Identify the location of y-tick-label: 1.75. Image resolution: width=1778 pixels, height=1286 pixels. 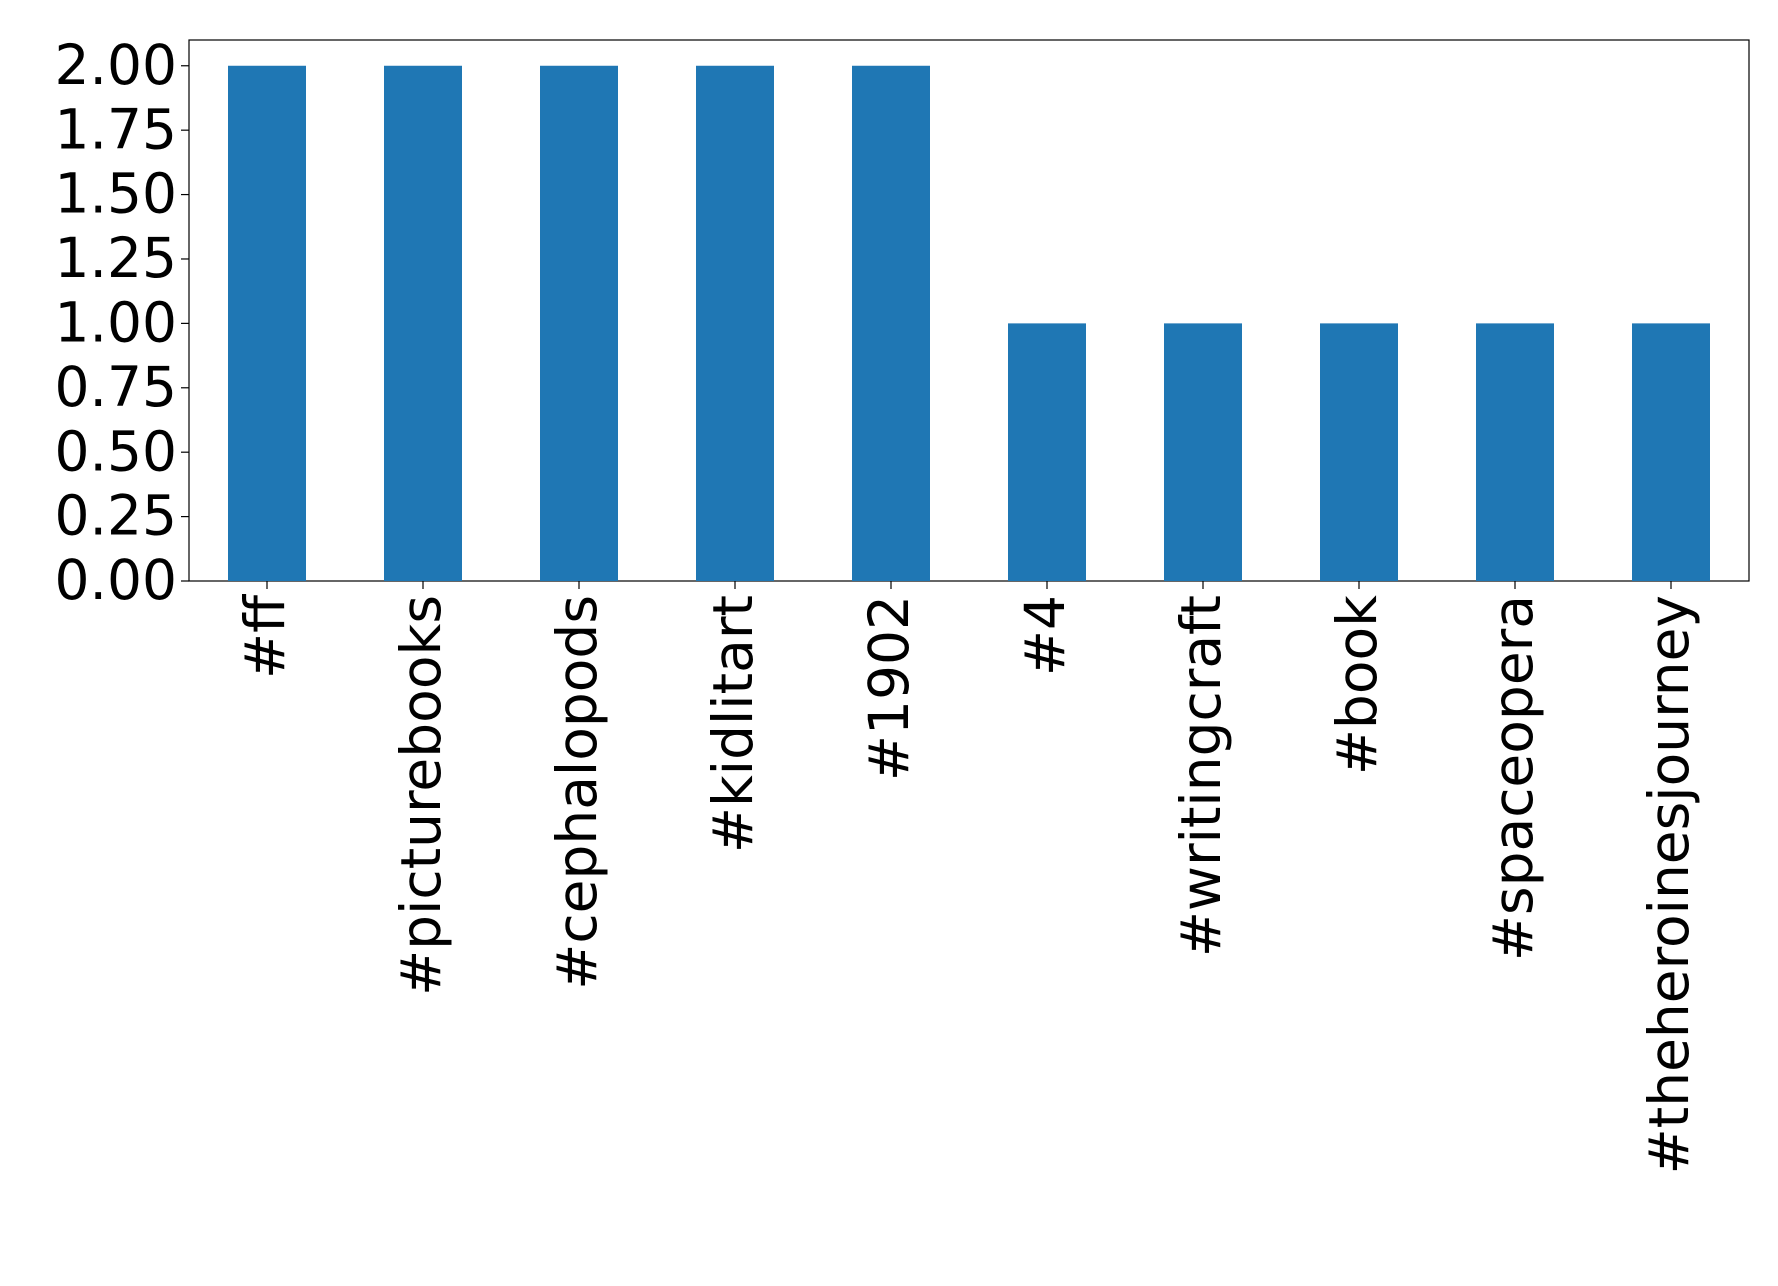
(116, 129).